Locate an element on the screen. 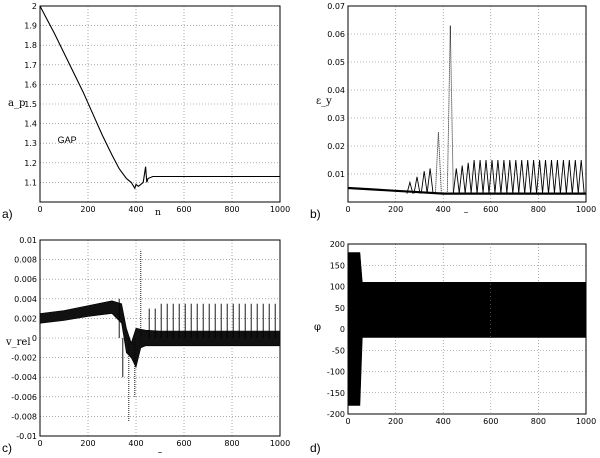 This screenshot has width=600, height=458. y-tick-label: -200 is located at coordinates (336, 414).